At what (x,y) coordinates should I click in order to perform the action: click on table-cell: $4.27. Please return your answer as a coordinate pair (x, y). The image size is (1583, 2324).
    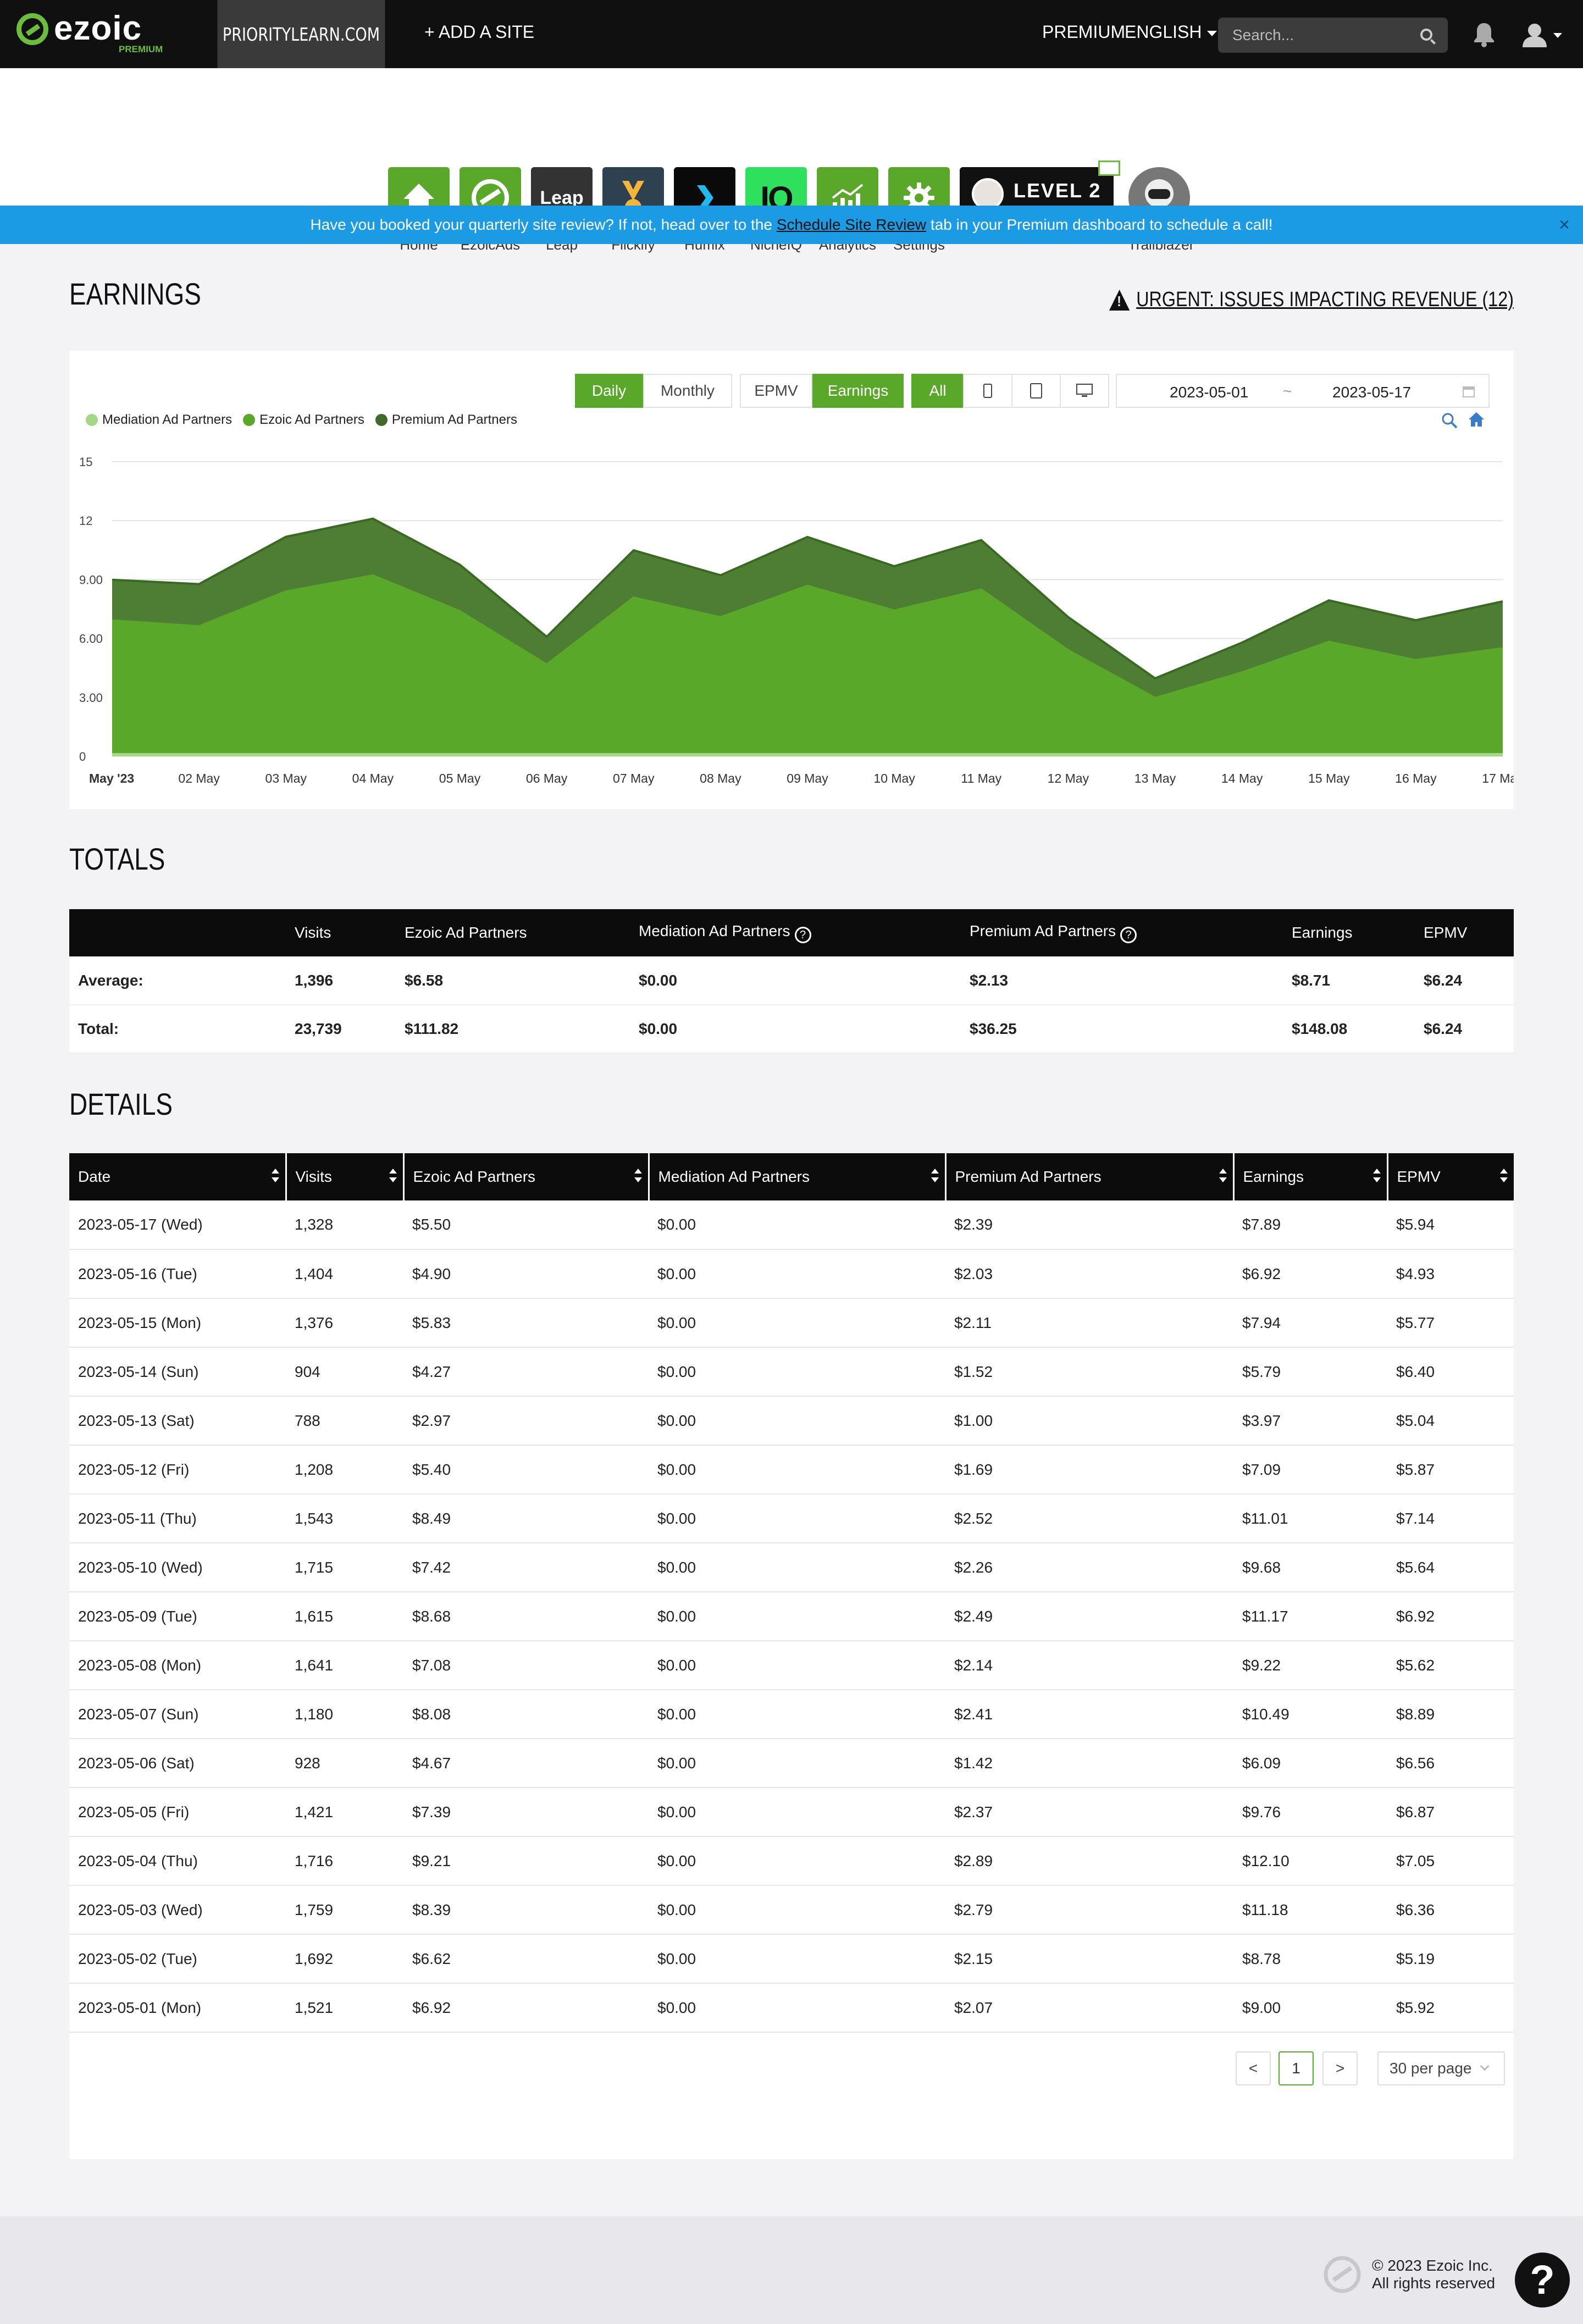
    Looking at the image, I should click on (526, 1372).